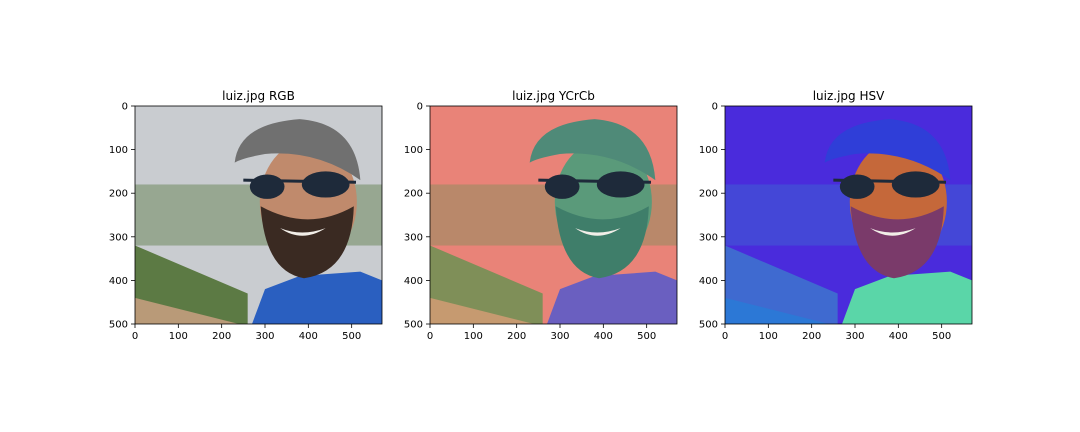 The image size is (1080, 432). I want to click on photo-ycrcb, so click(553, 215).